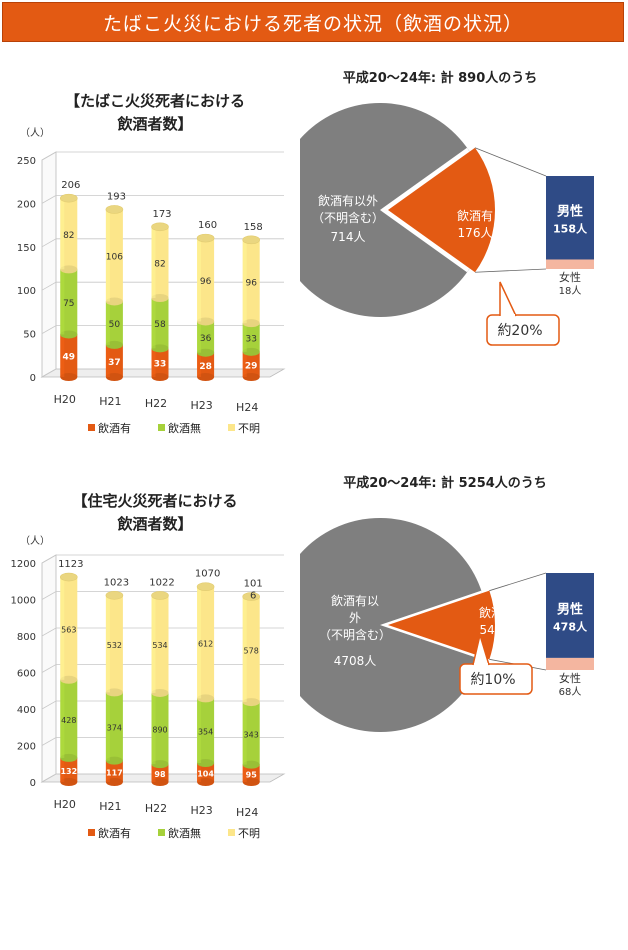  Describe the element at coordinates (154, 512) in the screenshot. I see `chart-title: 【住宅火災死者における飲酒者数】` at that location.